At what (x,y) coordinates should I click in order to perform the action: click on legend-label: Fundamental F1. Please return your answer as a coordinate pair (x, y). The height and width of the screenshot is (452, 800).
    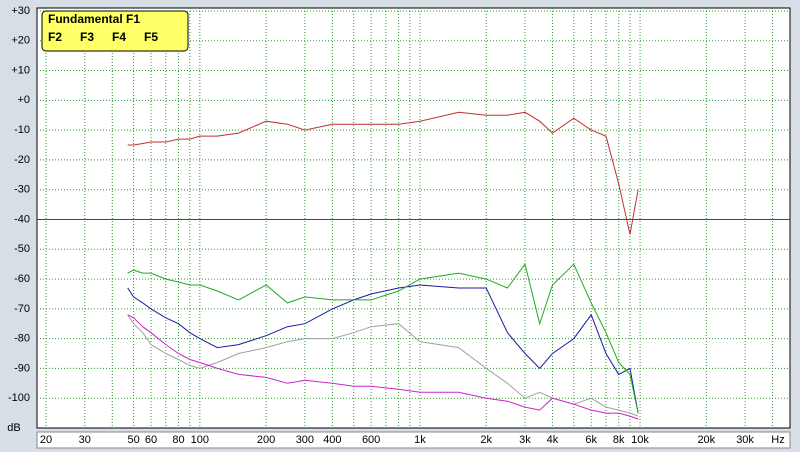
    Looking at the image, I should click on (94, 19).